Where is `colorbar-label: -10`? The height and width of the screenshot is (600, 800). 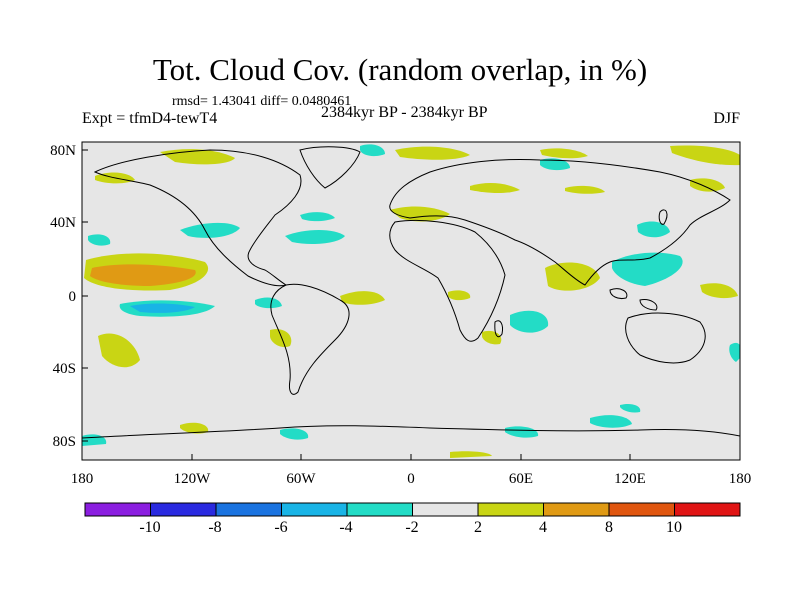 colorbar-label: -10 is located at coordinates (149, 527).